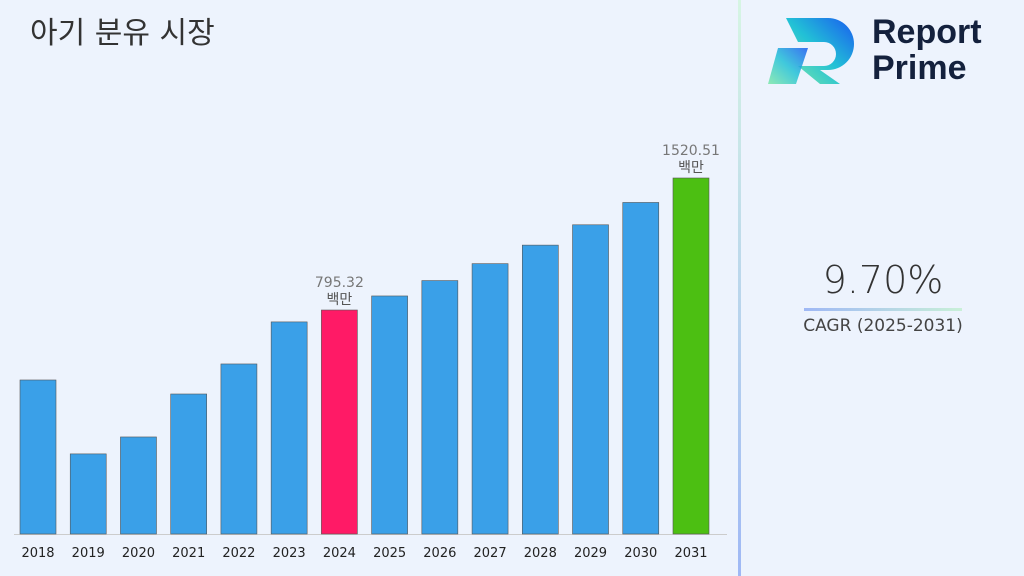  I want to click on bar-2027, so click(490, 399).